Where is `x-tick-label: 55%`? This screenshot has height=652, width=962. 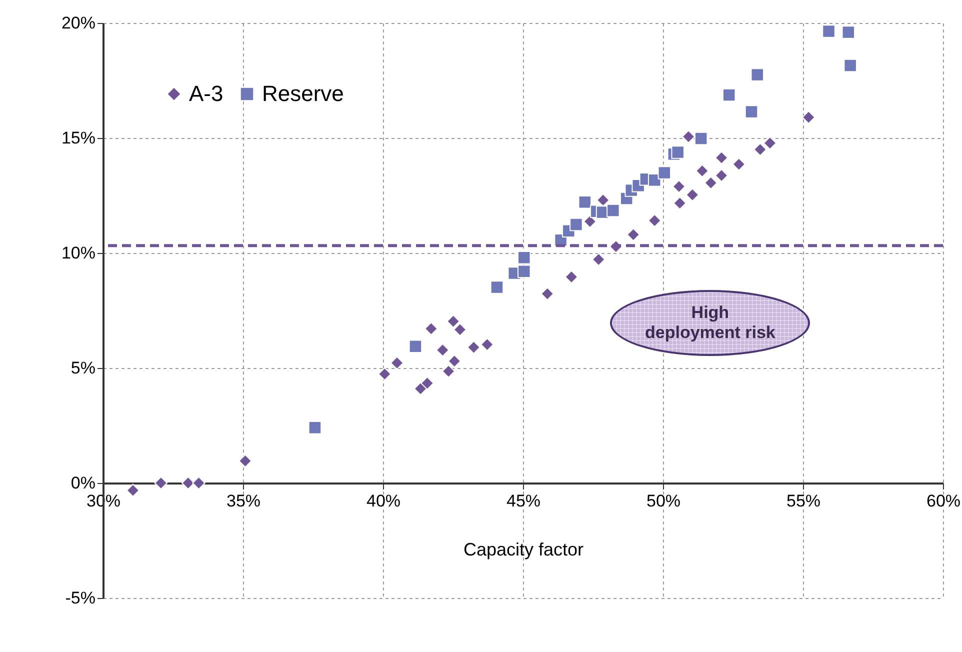
x-tick-label: 55% is located at coordinates (803, 501).